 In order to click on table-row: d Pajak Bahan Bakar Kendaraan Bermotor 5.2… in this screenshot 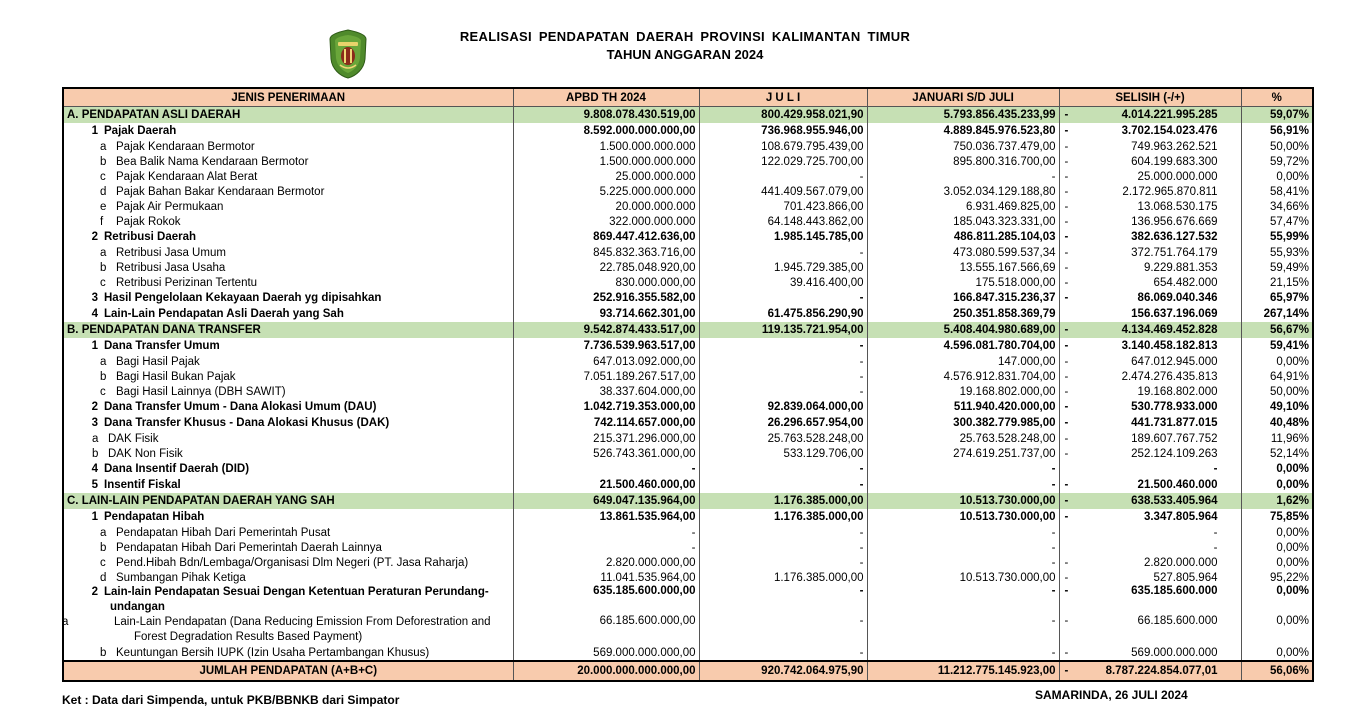, I will do `click(688, 191)`.